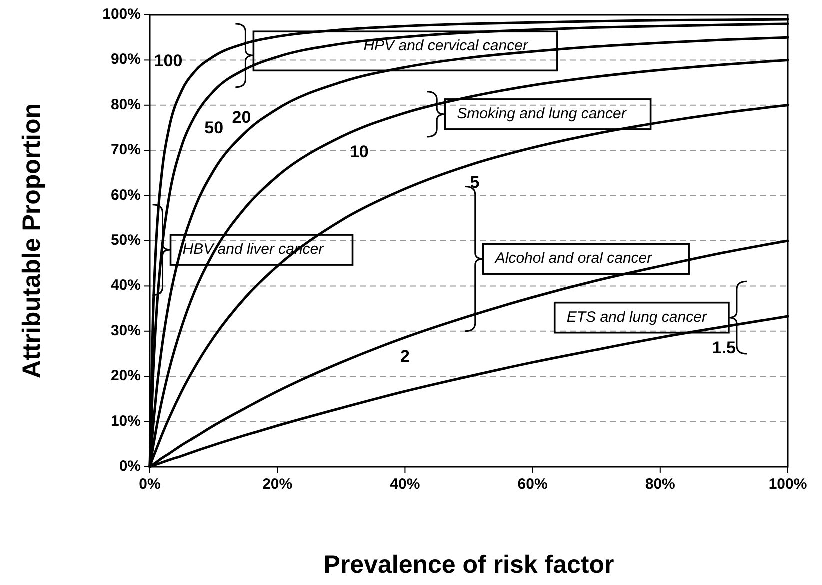 The image size is (822, 585). Describe the element at coordinates (125, 376) in the screenshot. I see `y-tick-label: 20%` at that location.